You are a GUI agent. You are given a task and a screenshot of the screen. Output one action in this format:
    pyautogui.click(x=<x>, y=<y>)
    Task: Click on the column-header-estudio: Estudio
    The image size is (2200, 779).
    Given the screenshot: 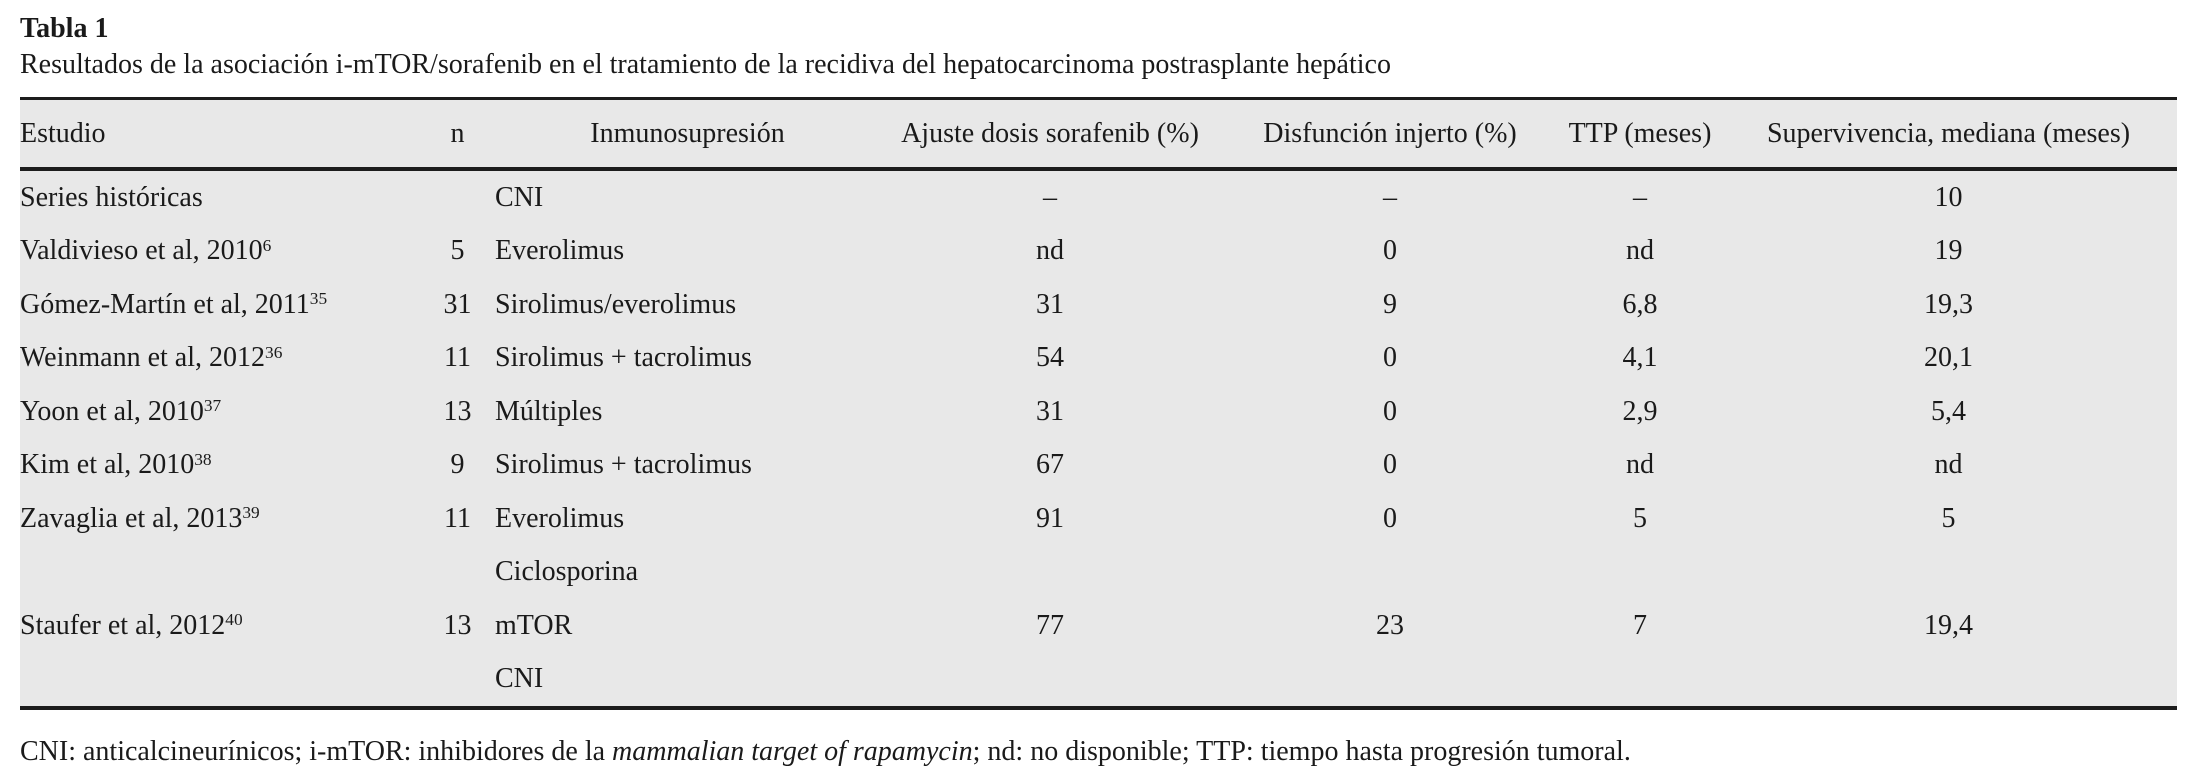 What is the action you would take?
    pyautogui.click(x=220, y=134)
    